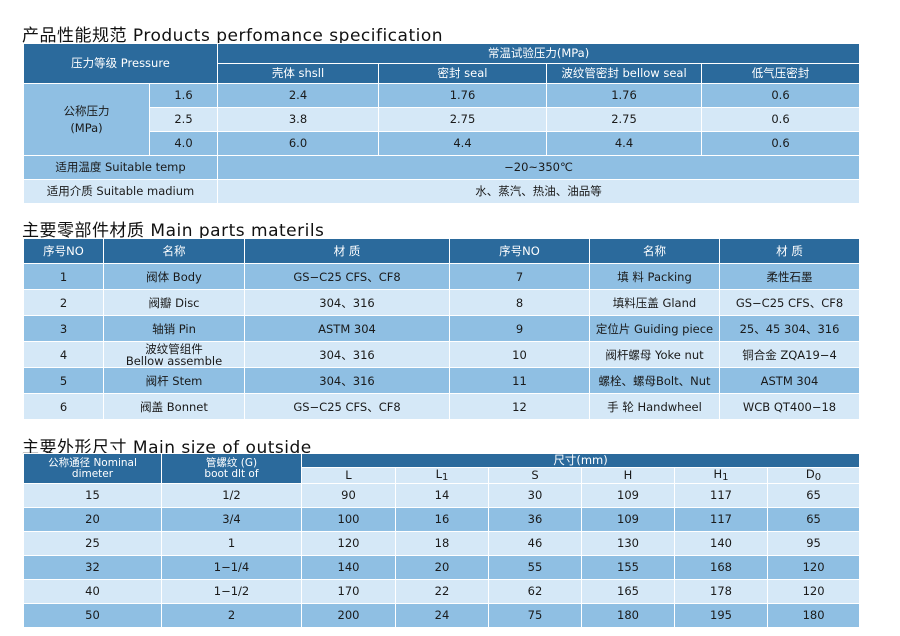  I want to click on materials-cell-text: 6, so click(63, 406).